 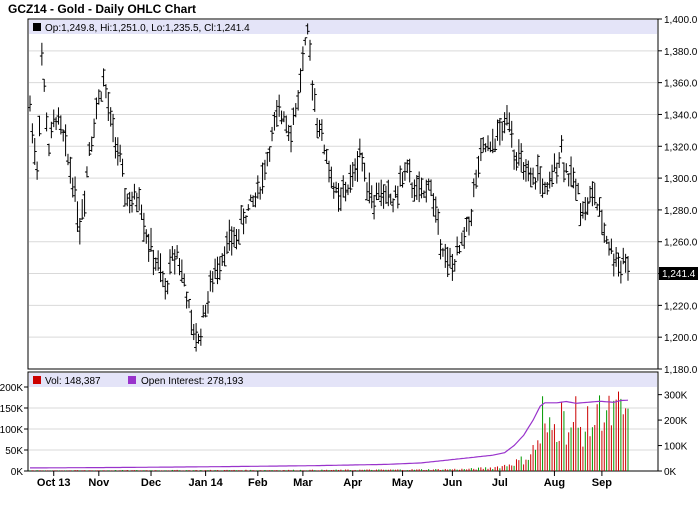 What do you see at coordinates (681, 147) in the screenshot?
I see `price-y-tick-label: 1,320.0` at bounding box center [681, 147].